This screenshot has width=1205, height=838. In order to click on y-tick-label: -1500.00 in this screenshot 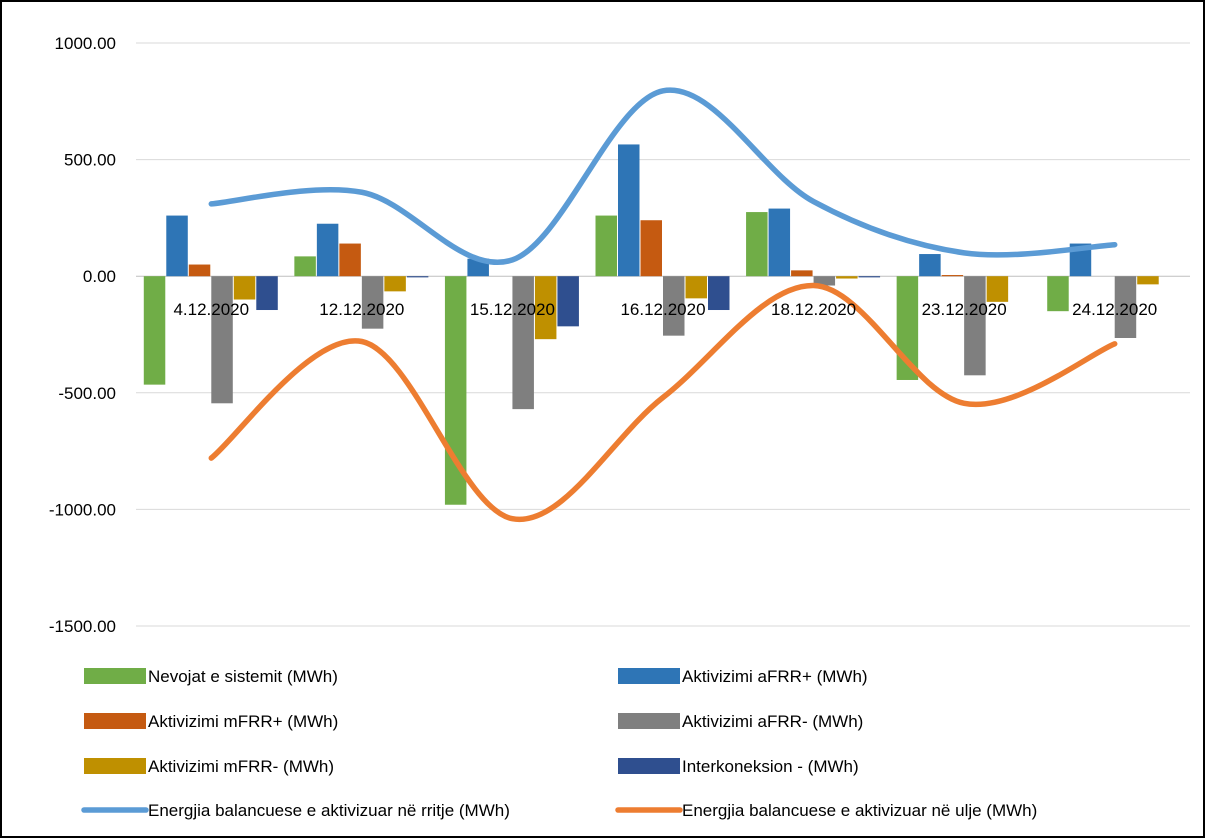, I will do `click(82, 626)`.